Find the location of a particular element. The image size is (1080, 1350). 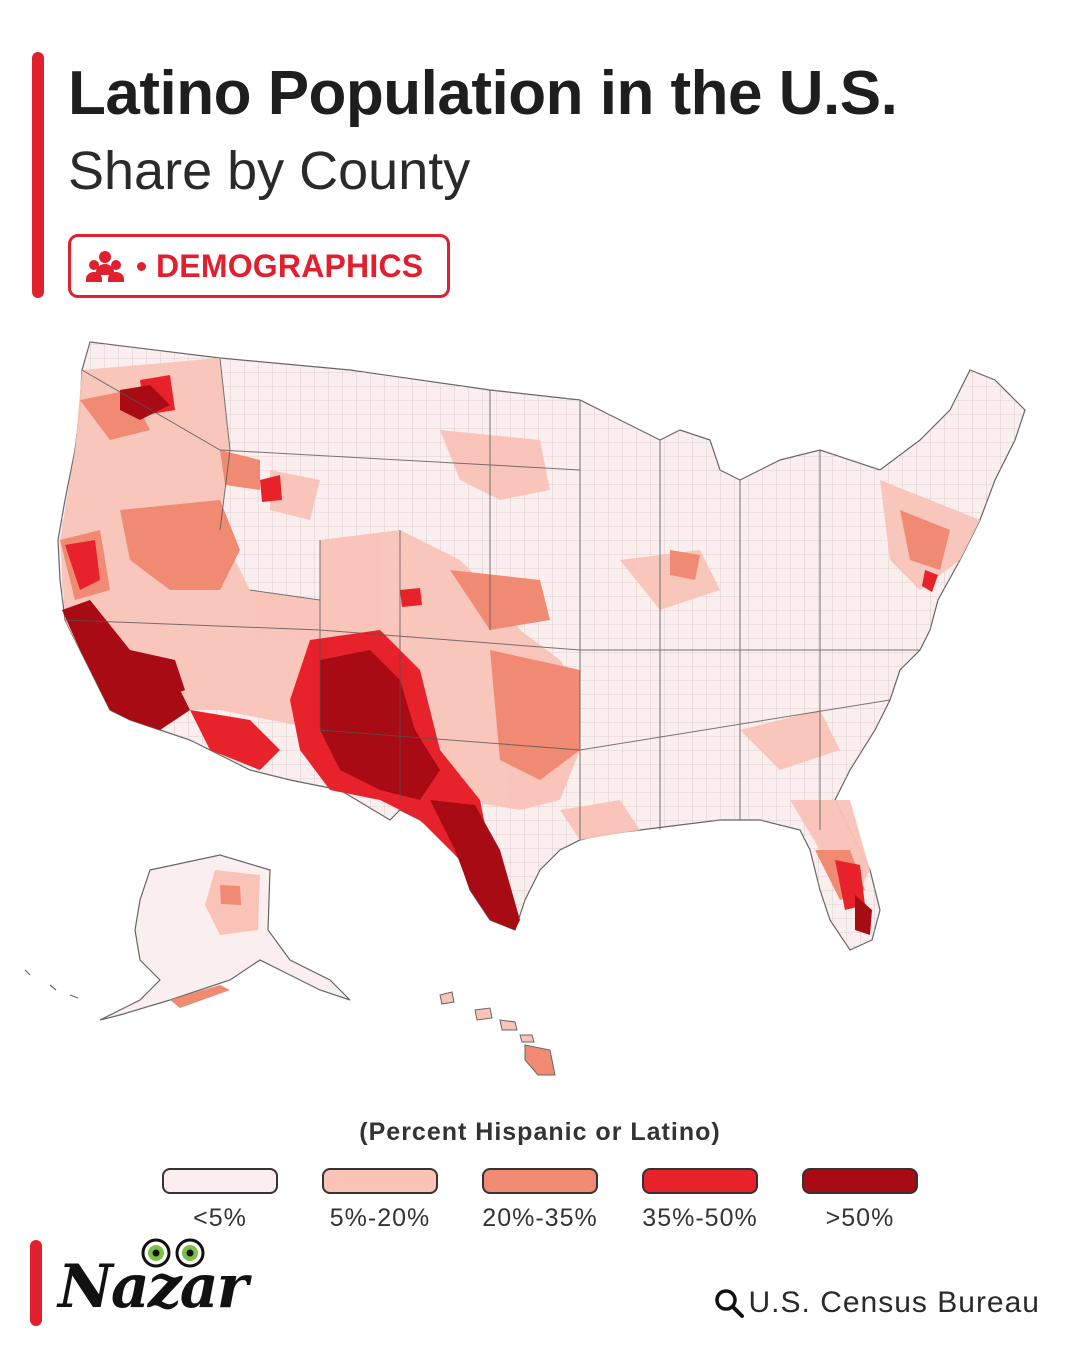

source-credit: U.S. Census Bureau is located at coordinates (876, 1303).